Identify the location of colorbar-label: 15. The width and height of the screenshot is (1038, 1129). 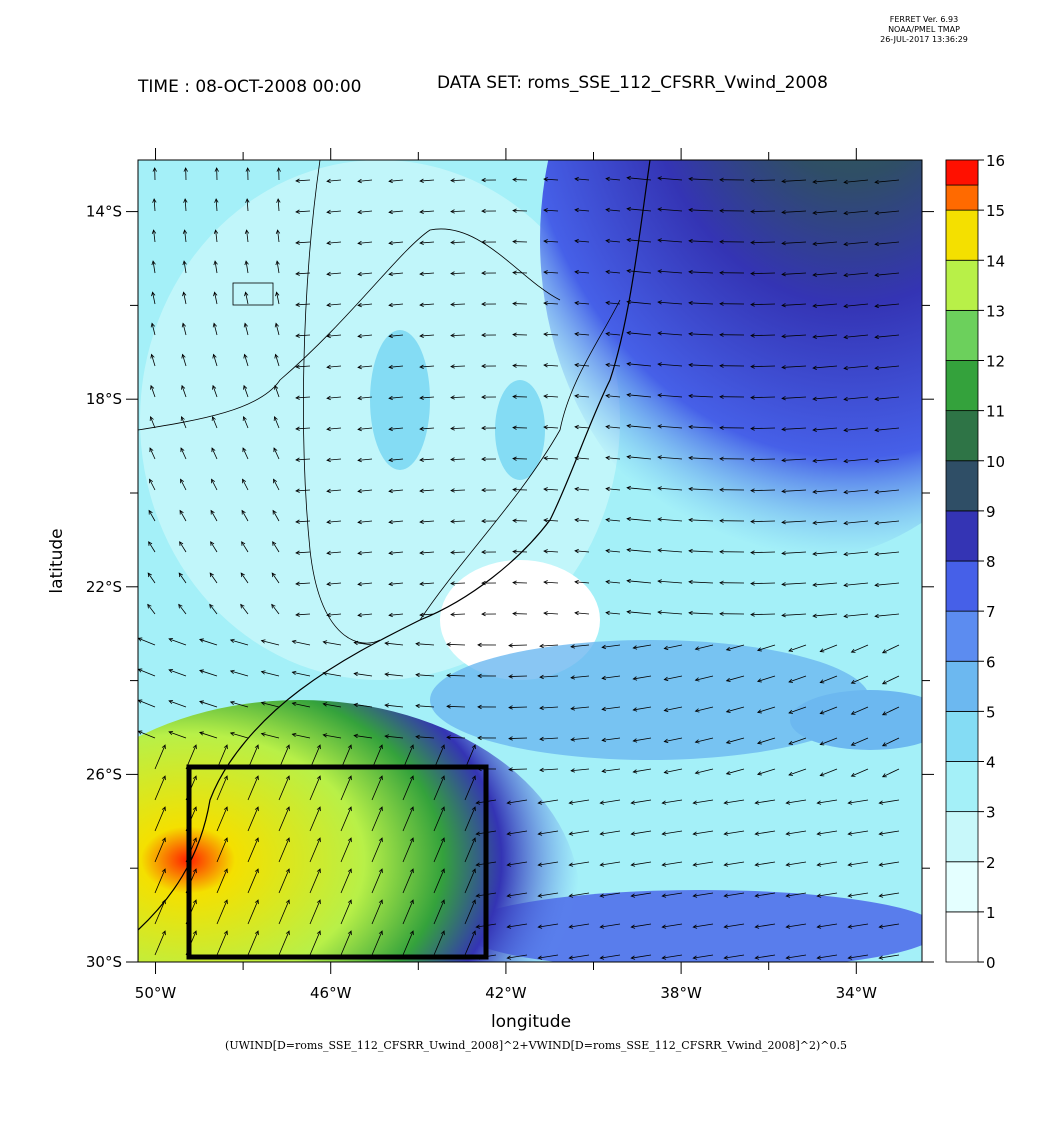
(995, 211).